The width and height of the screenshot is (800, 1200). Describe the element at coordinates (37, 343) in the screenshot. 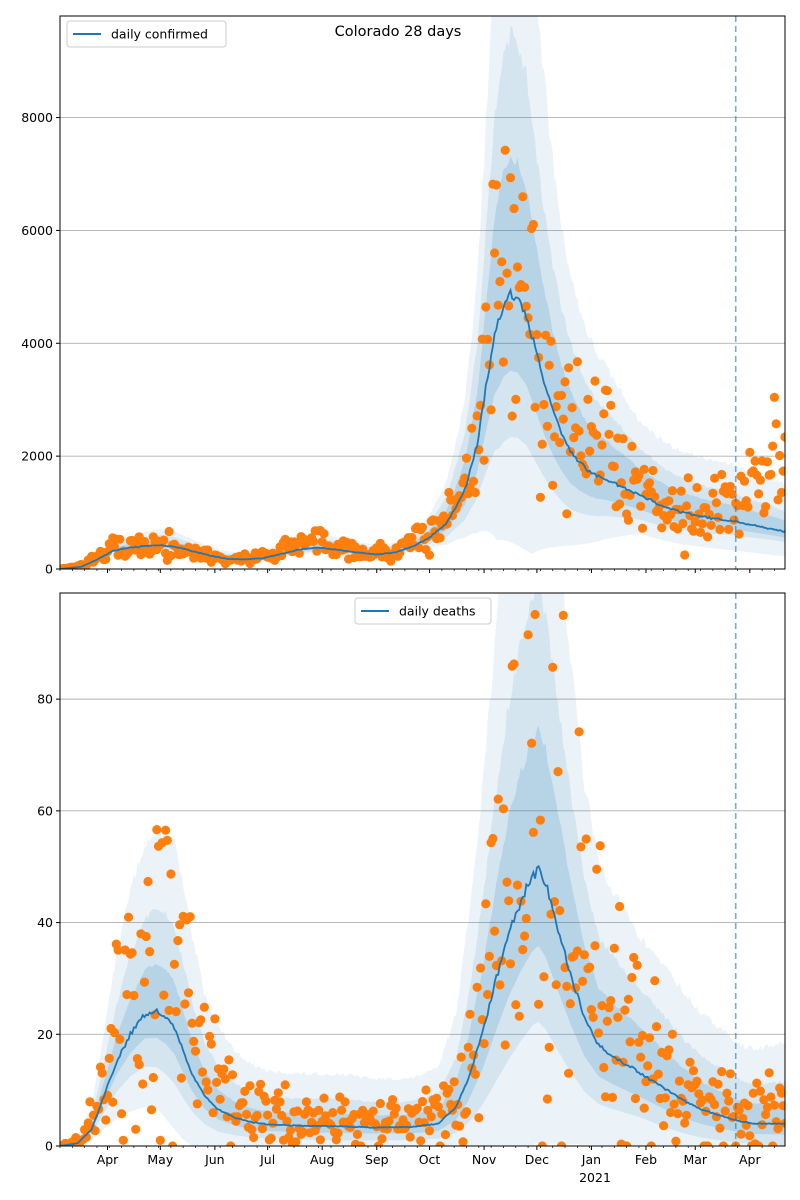

I see `top-ytick-label-4000: 4000` at that location.